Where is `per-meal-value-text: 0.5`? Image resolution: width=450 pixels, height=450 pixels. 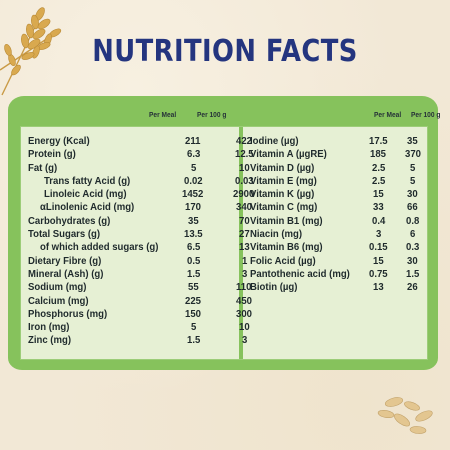
per-meal-value-text: 0.5 is located at coordinates (193, 261).